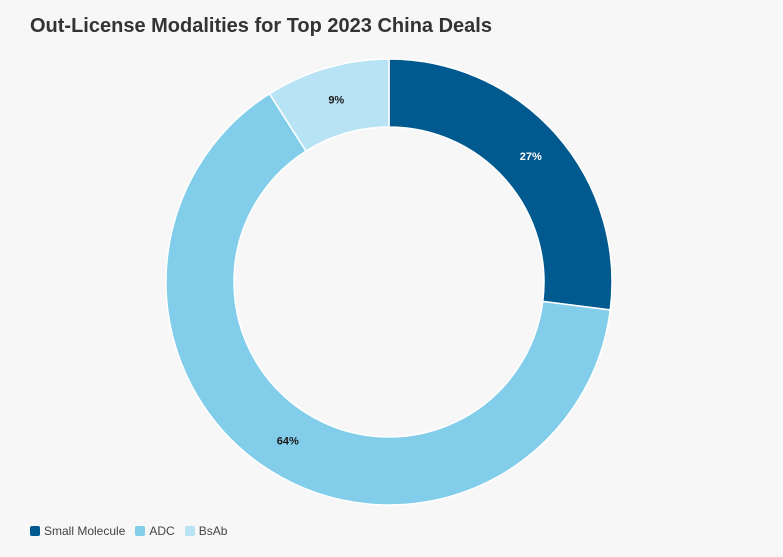  What do you see at coordinates (531, 157) in the screenshot?
I see `data-label-small-molecule: 27%` at bounding box center [531, 157].